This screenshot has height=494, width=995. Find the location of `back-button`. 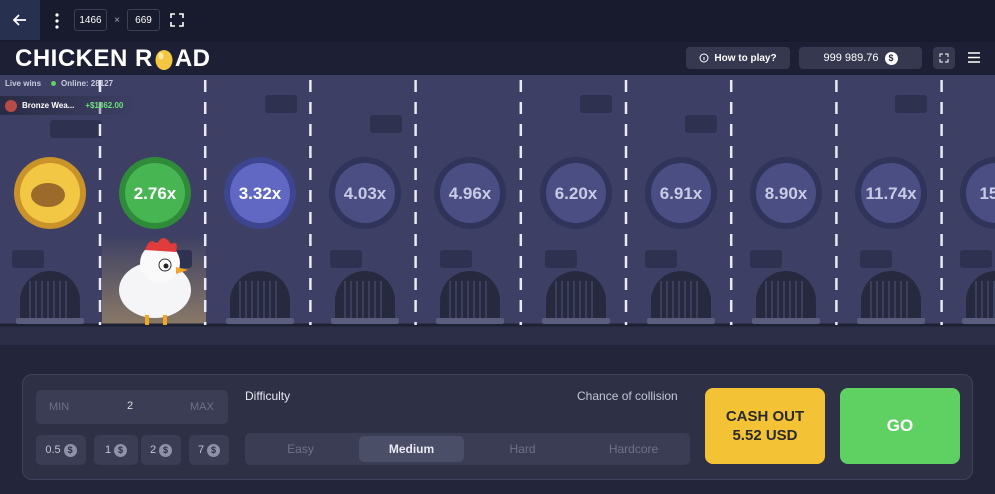

back-button is located at coordinates (20, 20).